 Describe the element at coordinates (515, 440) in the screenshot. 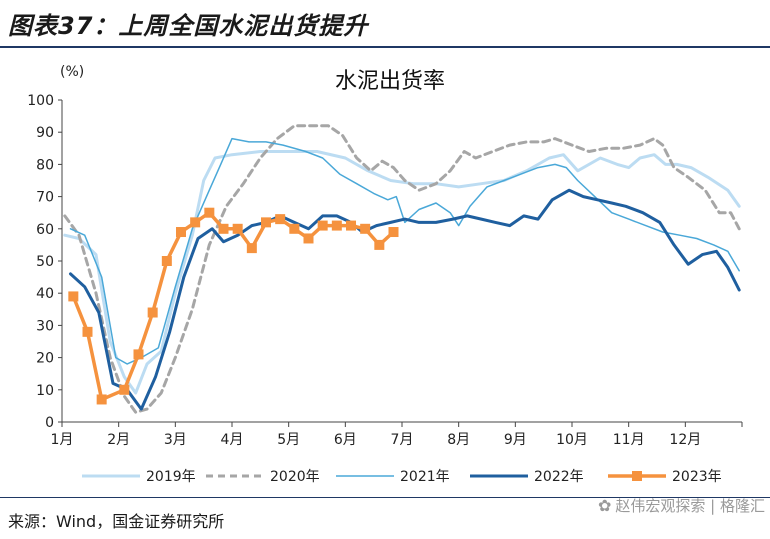

I see `x-tick-label: 9月` at that location.